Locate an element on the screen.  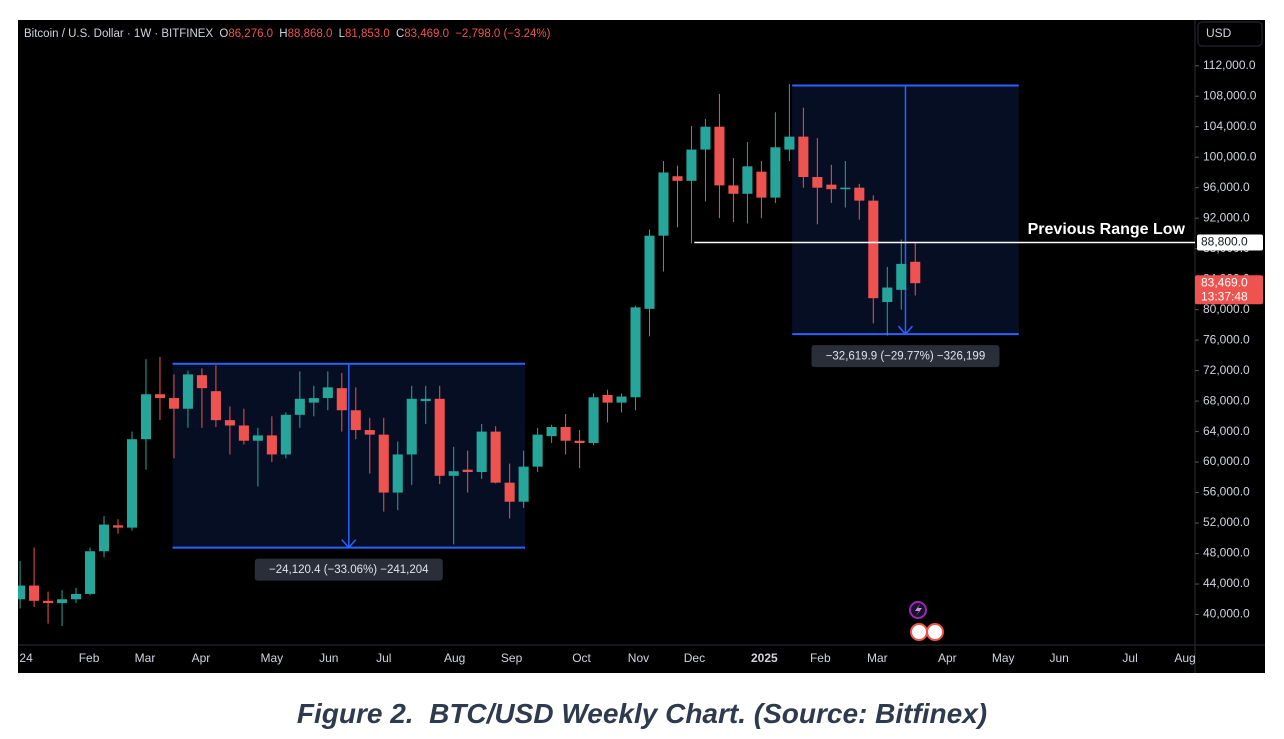
low-key: L is located at coordinates (342, 34).